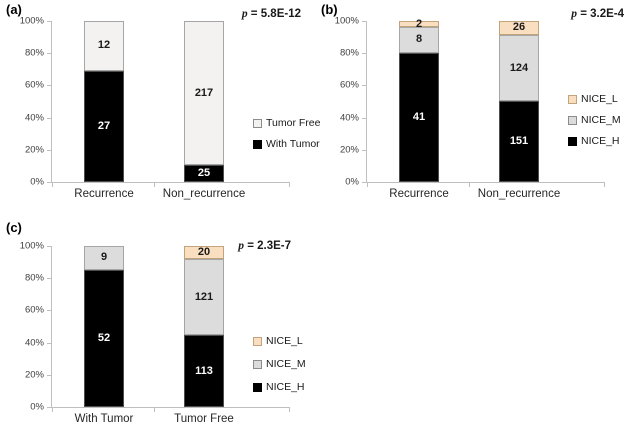 Image resolution: width=630 pixels, height=427 pixels. What do you see at coordinates (286, 133) in the screenshot?
I see `panel-a-legend: Tumor Free With Tumor` at bounding box center [286, 133].